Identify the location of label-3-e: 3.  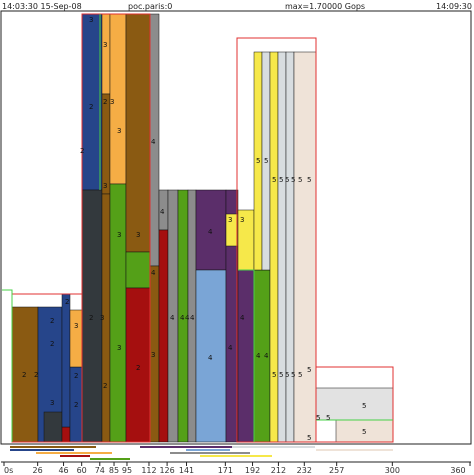
(102, 318).